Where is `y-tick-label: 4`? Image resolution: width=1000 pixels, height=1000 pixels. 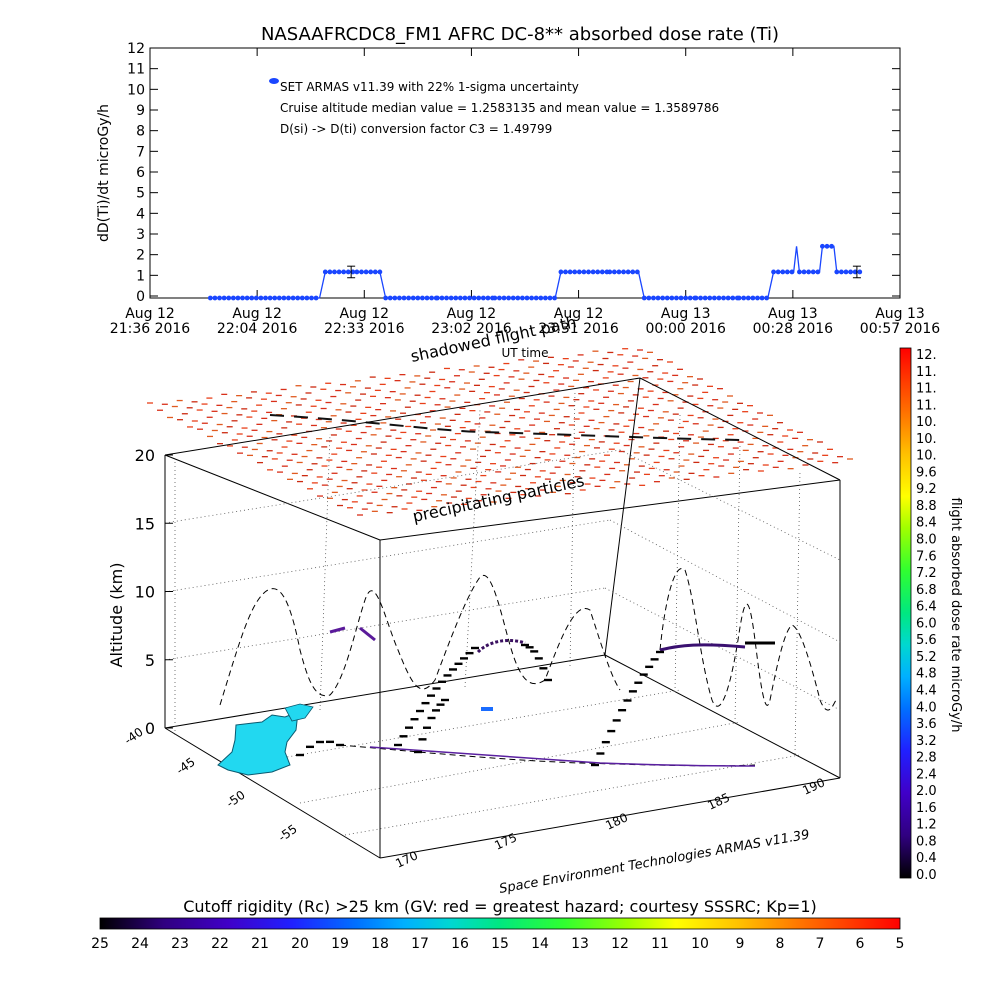 y-tick-label: 4 is located at coordinates (140, 214).